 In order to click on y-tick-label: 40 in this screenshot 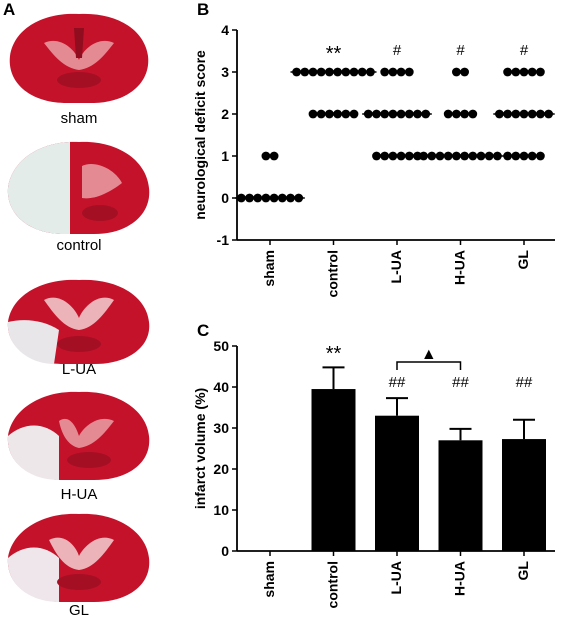, I will do `click(221, 387)`.